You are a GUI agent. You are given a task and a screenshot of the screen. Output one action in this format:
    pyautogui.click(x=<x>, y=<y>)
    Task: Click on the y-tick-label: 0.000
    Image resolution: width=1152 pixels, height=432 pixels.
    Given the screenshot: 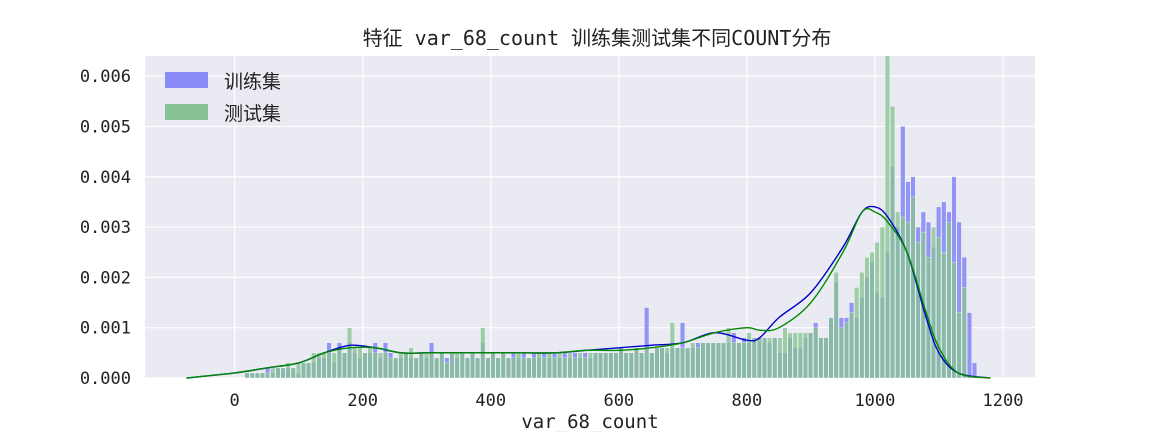 What is the action you would take?
    pyautogui.click(x=105, y=379)
    